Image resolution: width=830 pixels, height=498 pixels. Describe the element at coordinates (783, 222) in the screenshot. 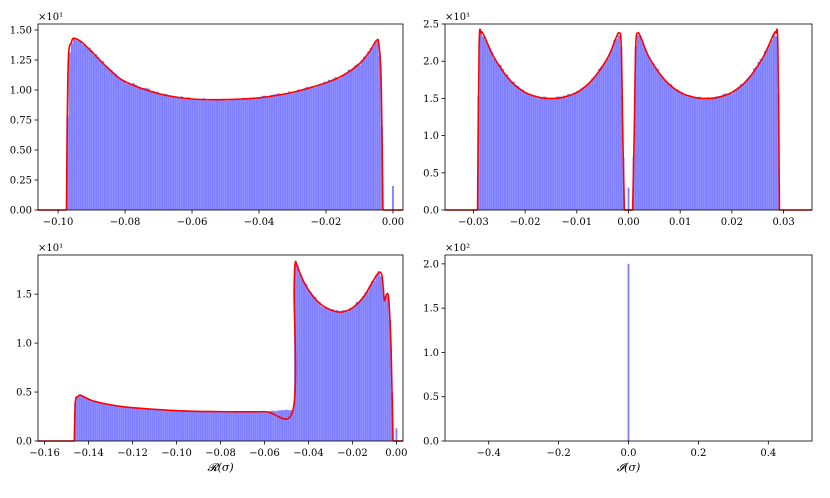

I see `x-tick-label: 0.03` at that location.